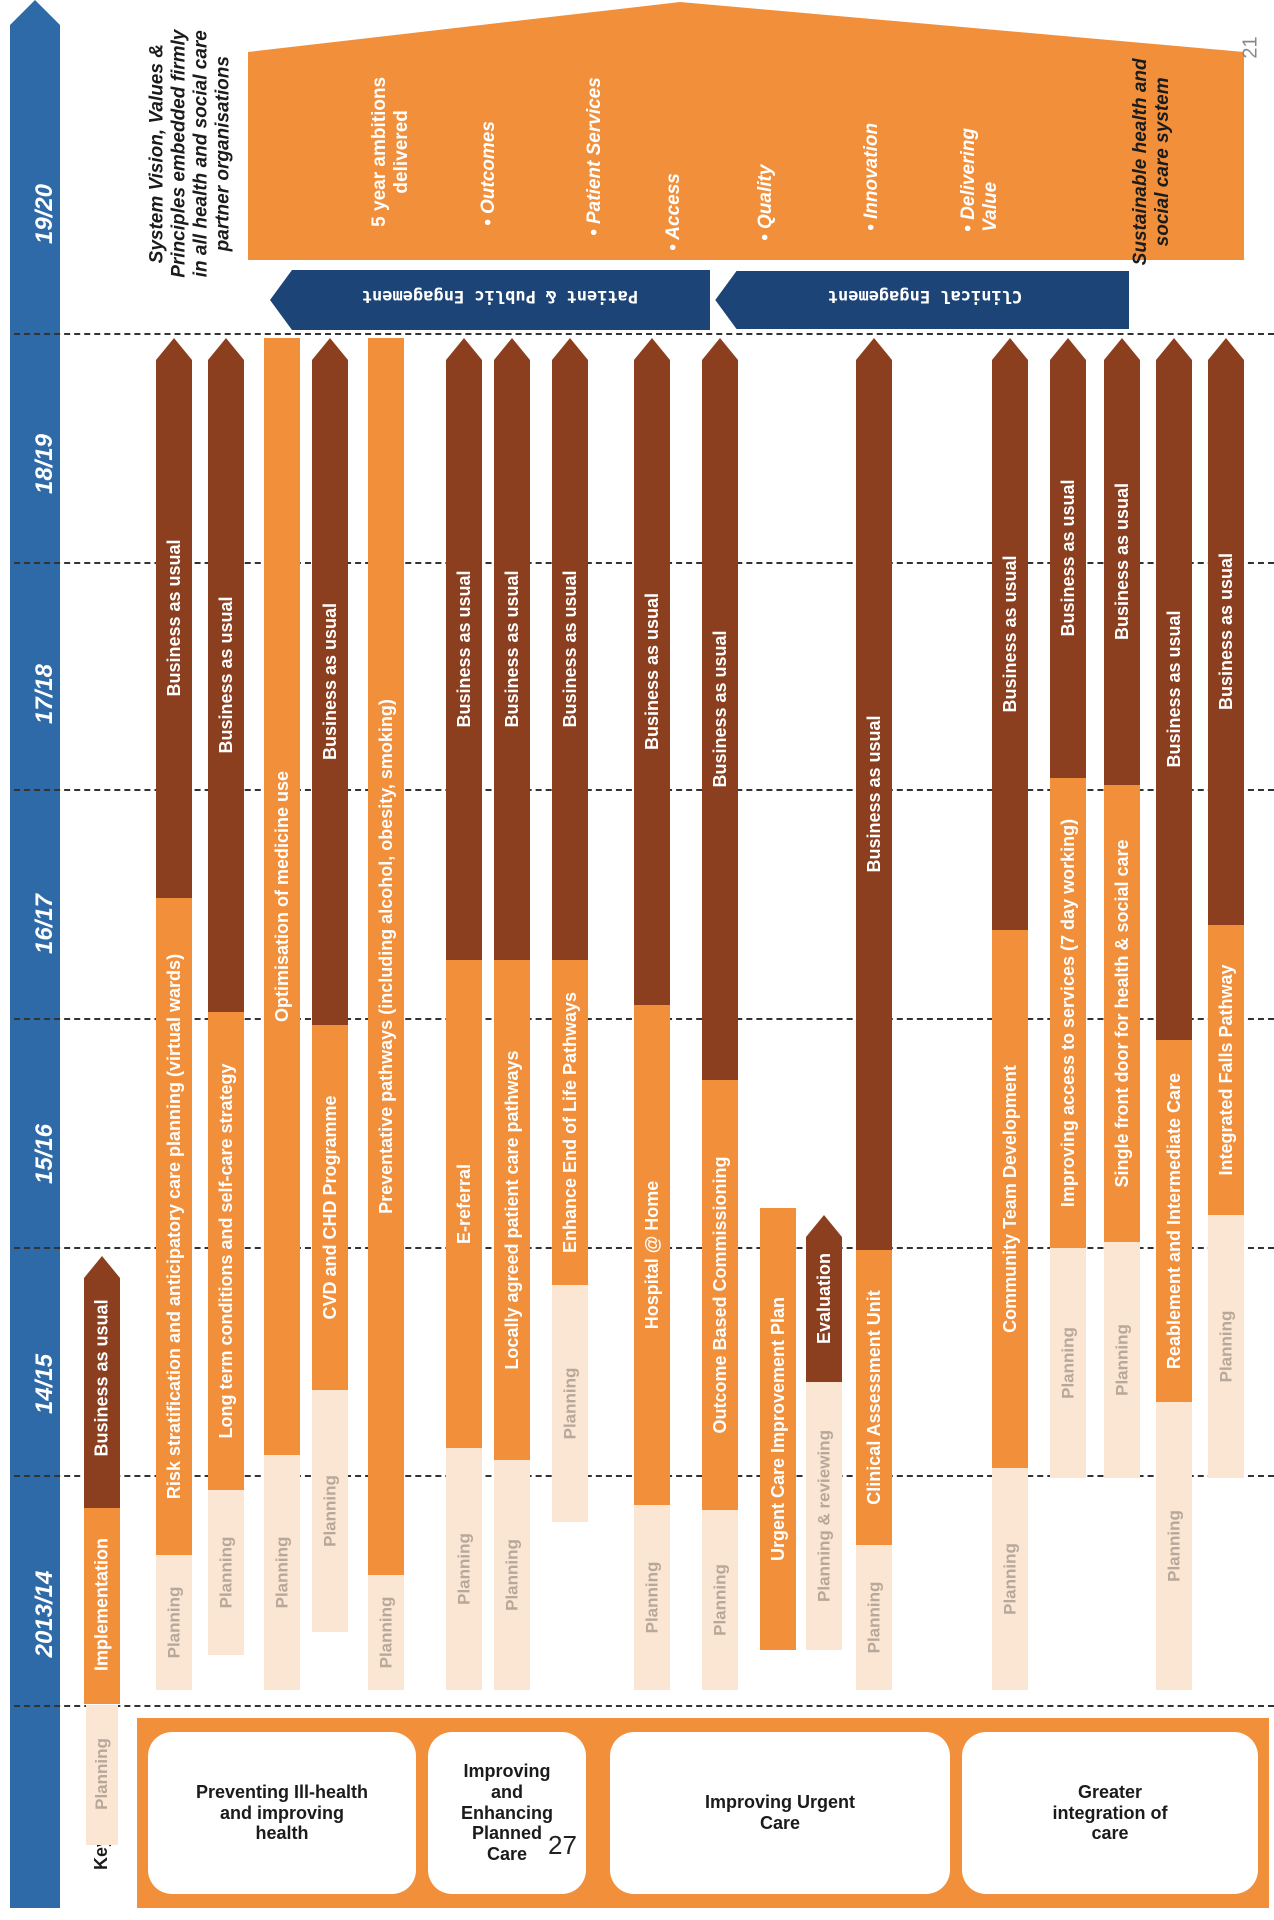  Describe the element at coordinates (766, 202) in the screenshot. I see `ambition-quality: • Quality` at that location.